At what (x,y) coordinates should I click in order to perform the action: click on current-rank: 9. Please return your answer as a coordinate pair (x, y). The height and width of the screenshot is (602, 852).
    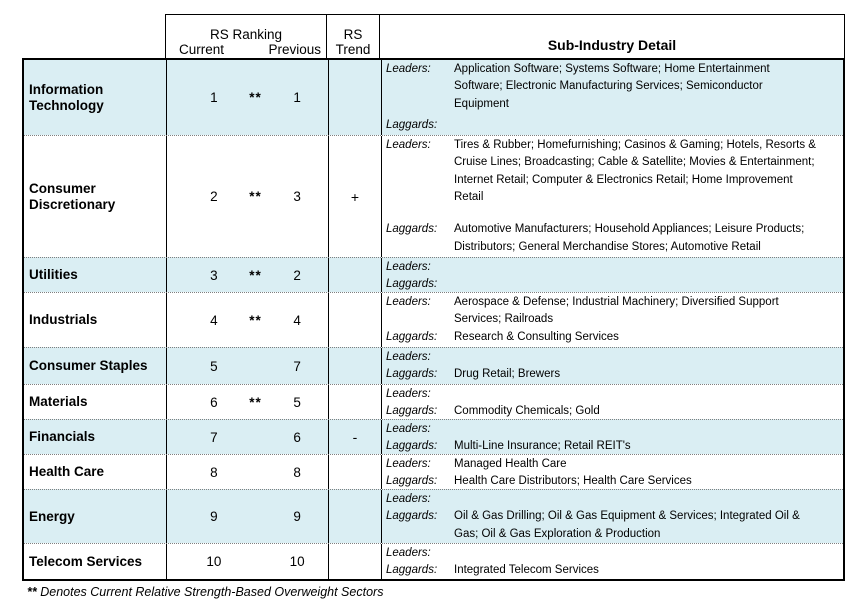
    Looking at the image, I should click on (214, 516).